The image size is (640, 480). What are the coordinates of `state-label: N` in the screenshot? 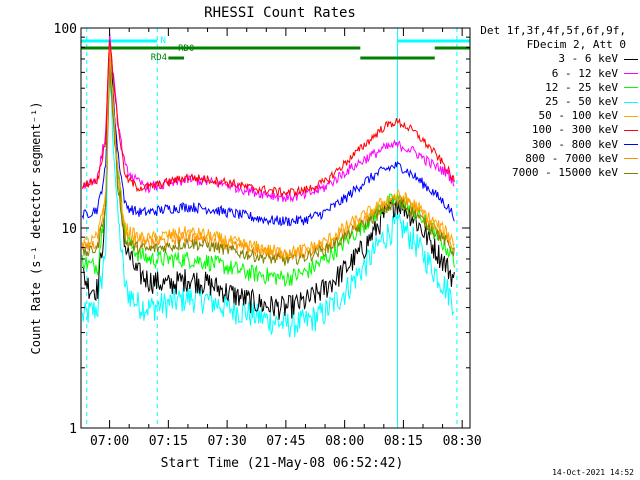 It's located at (163, 41).